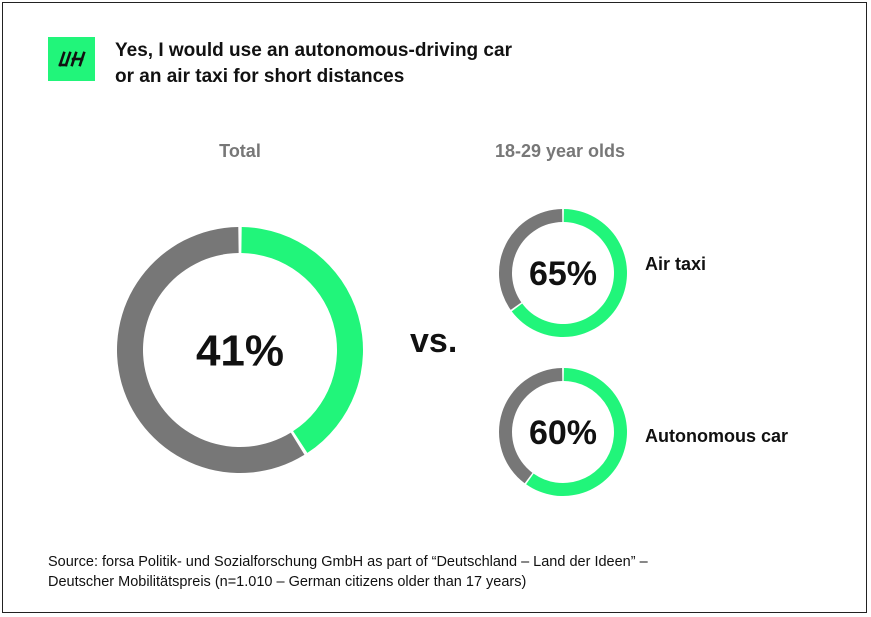 This screenshot has width=871, height=617. What do you see at coordinates (240, 151) in the screenshot?
I see `total-column-label: Total` at bounding box center [240, 151].